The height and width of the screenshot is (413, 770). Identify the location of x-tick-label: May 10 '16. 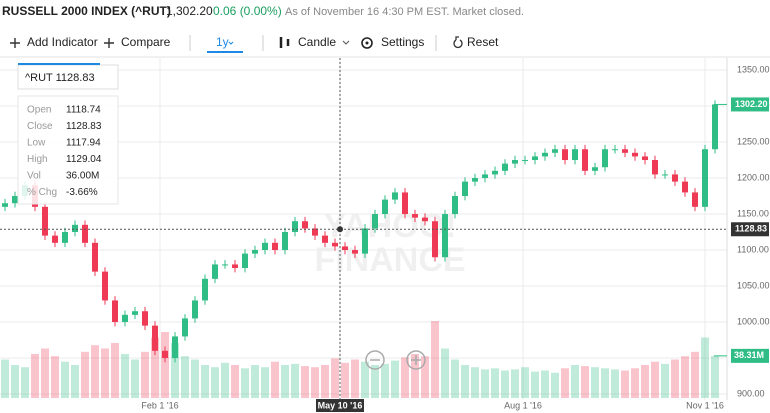
(340, 405).